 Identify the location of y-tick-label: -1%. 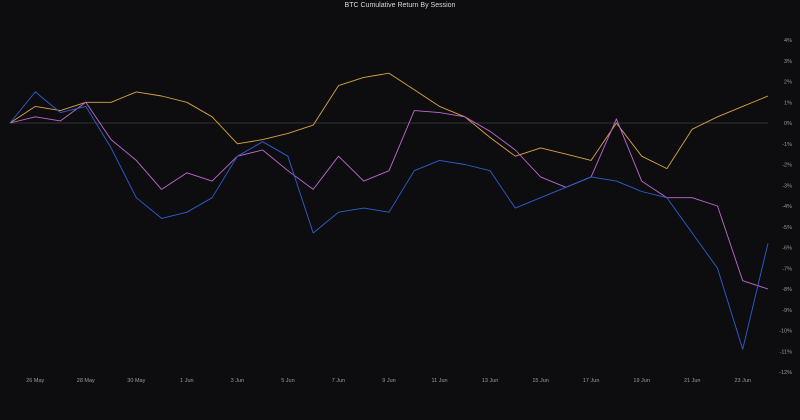
(787, 145).